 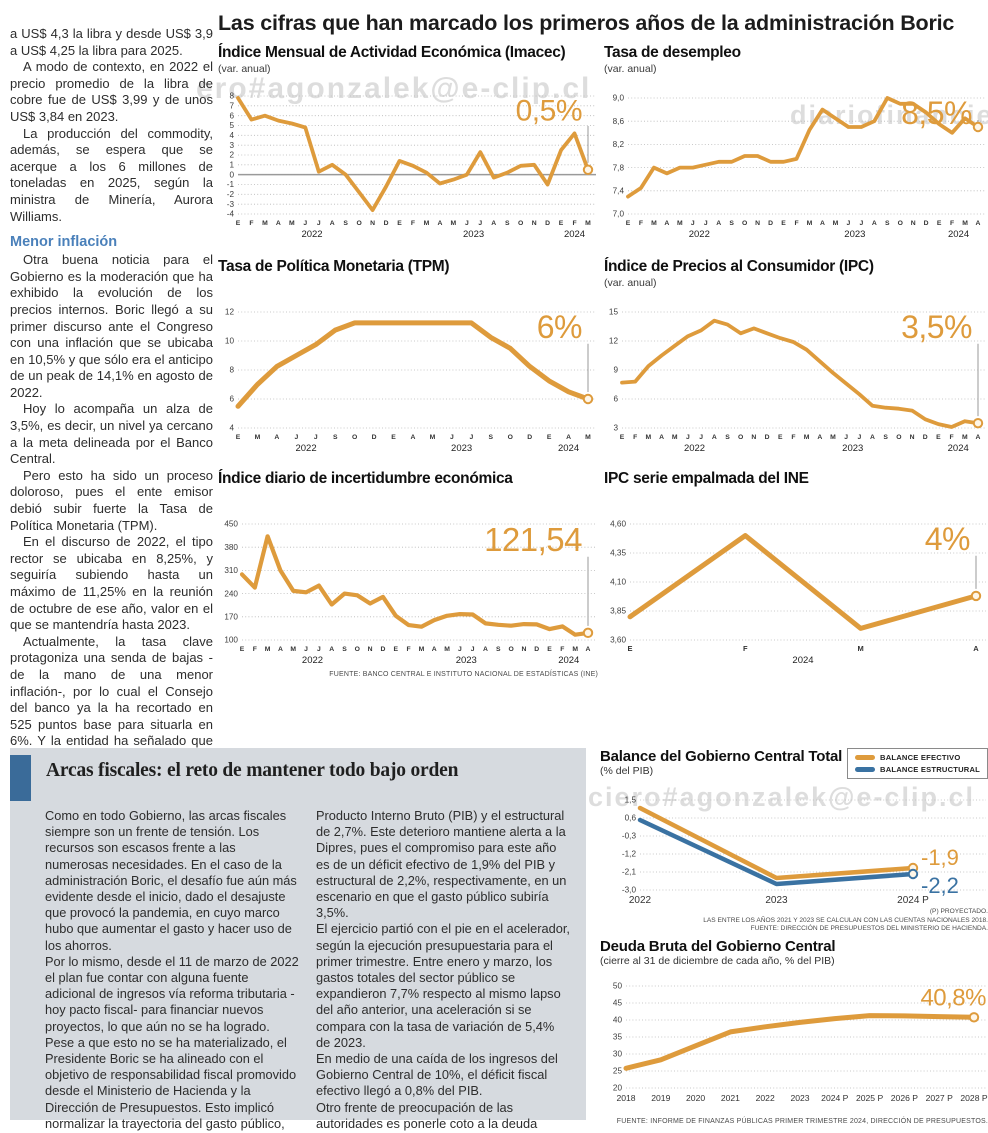 I want to click on ipc-empalmada-line-chart: 4,60 4,35 4,10 3,85 3,60 4% E F M A 2024, so click(x=796, y=595).